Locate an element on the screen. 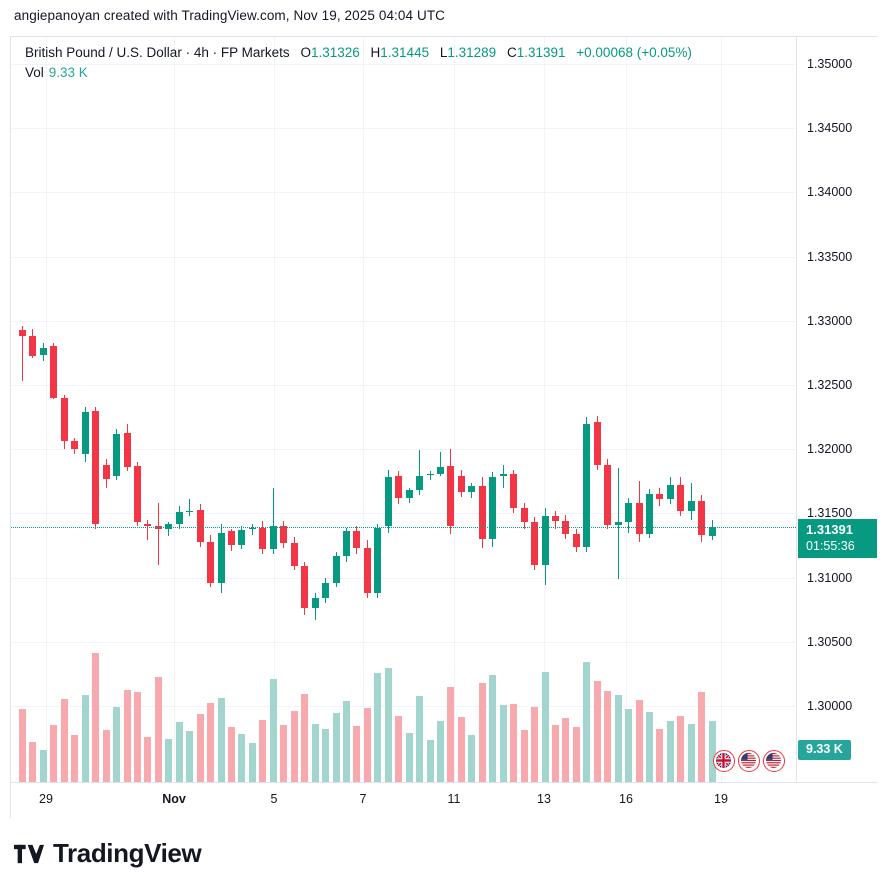  price-tick-label: 1.33000 is located at coordinates (830, 320).